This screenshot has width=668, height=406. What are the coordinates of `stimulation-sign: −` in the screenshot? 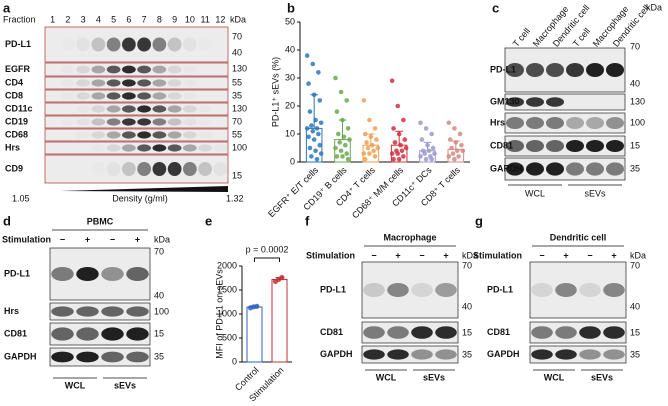 It's located at (112, 239).